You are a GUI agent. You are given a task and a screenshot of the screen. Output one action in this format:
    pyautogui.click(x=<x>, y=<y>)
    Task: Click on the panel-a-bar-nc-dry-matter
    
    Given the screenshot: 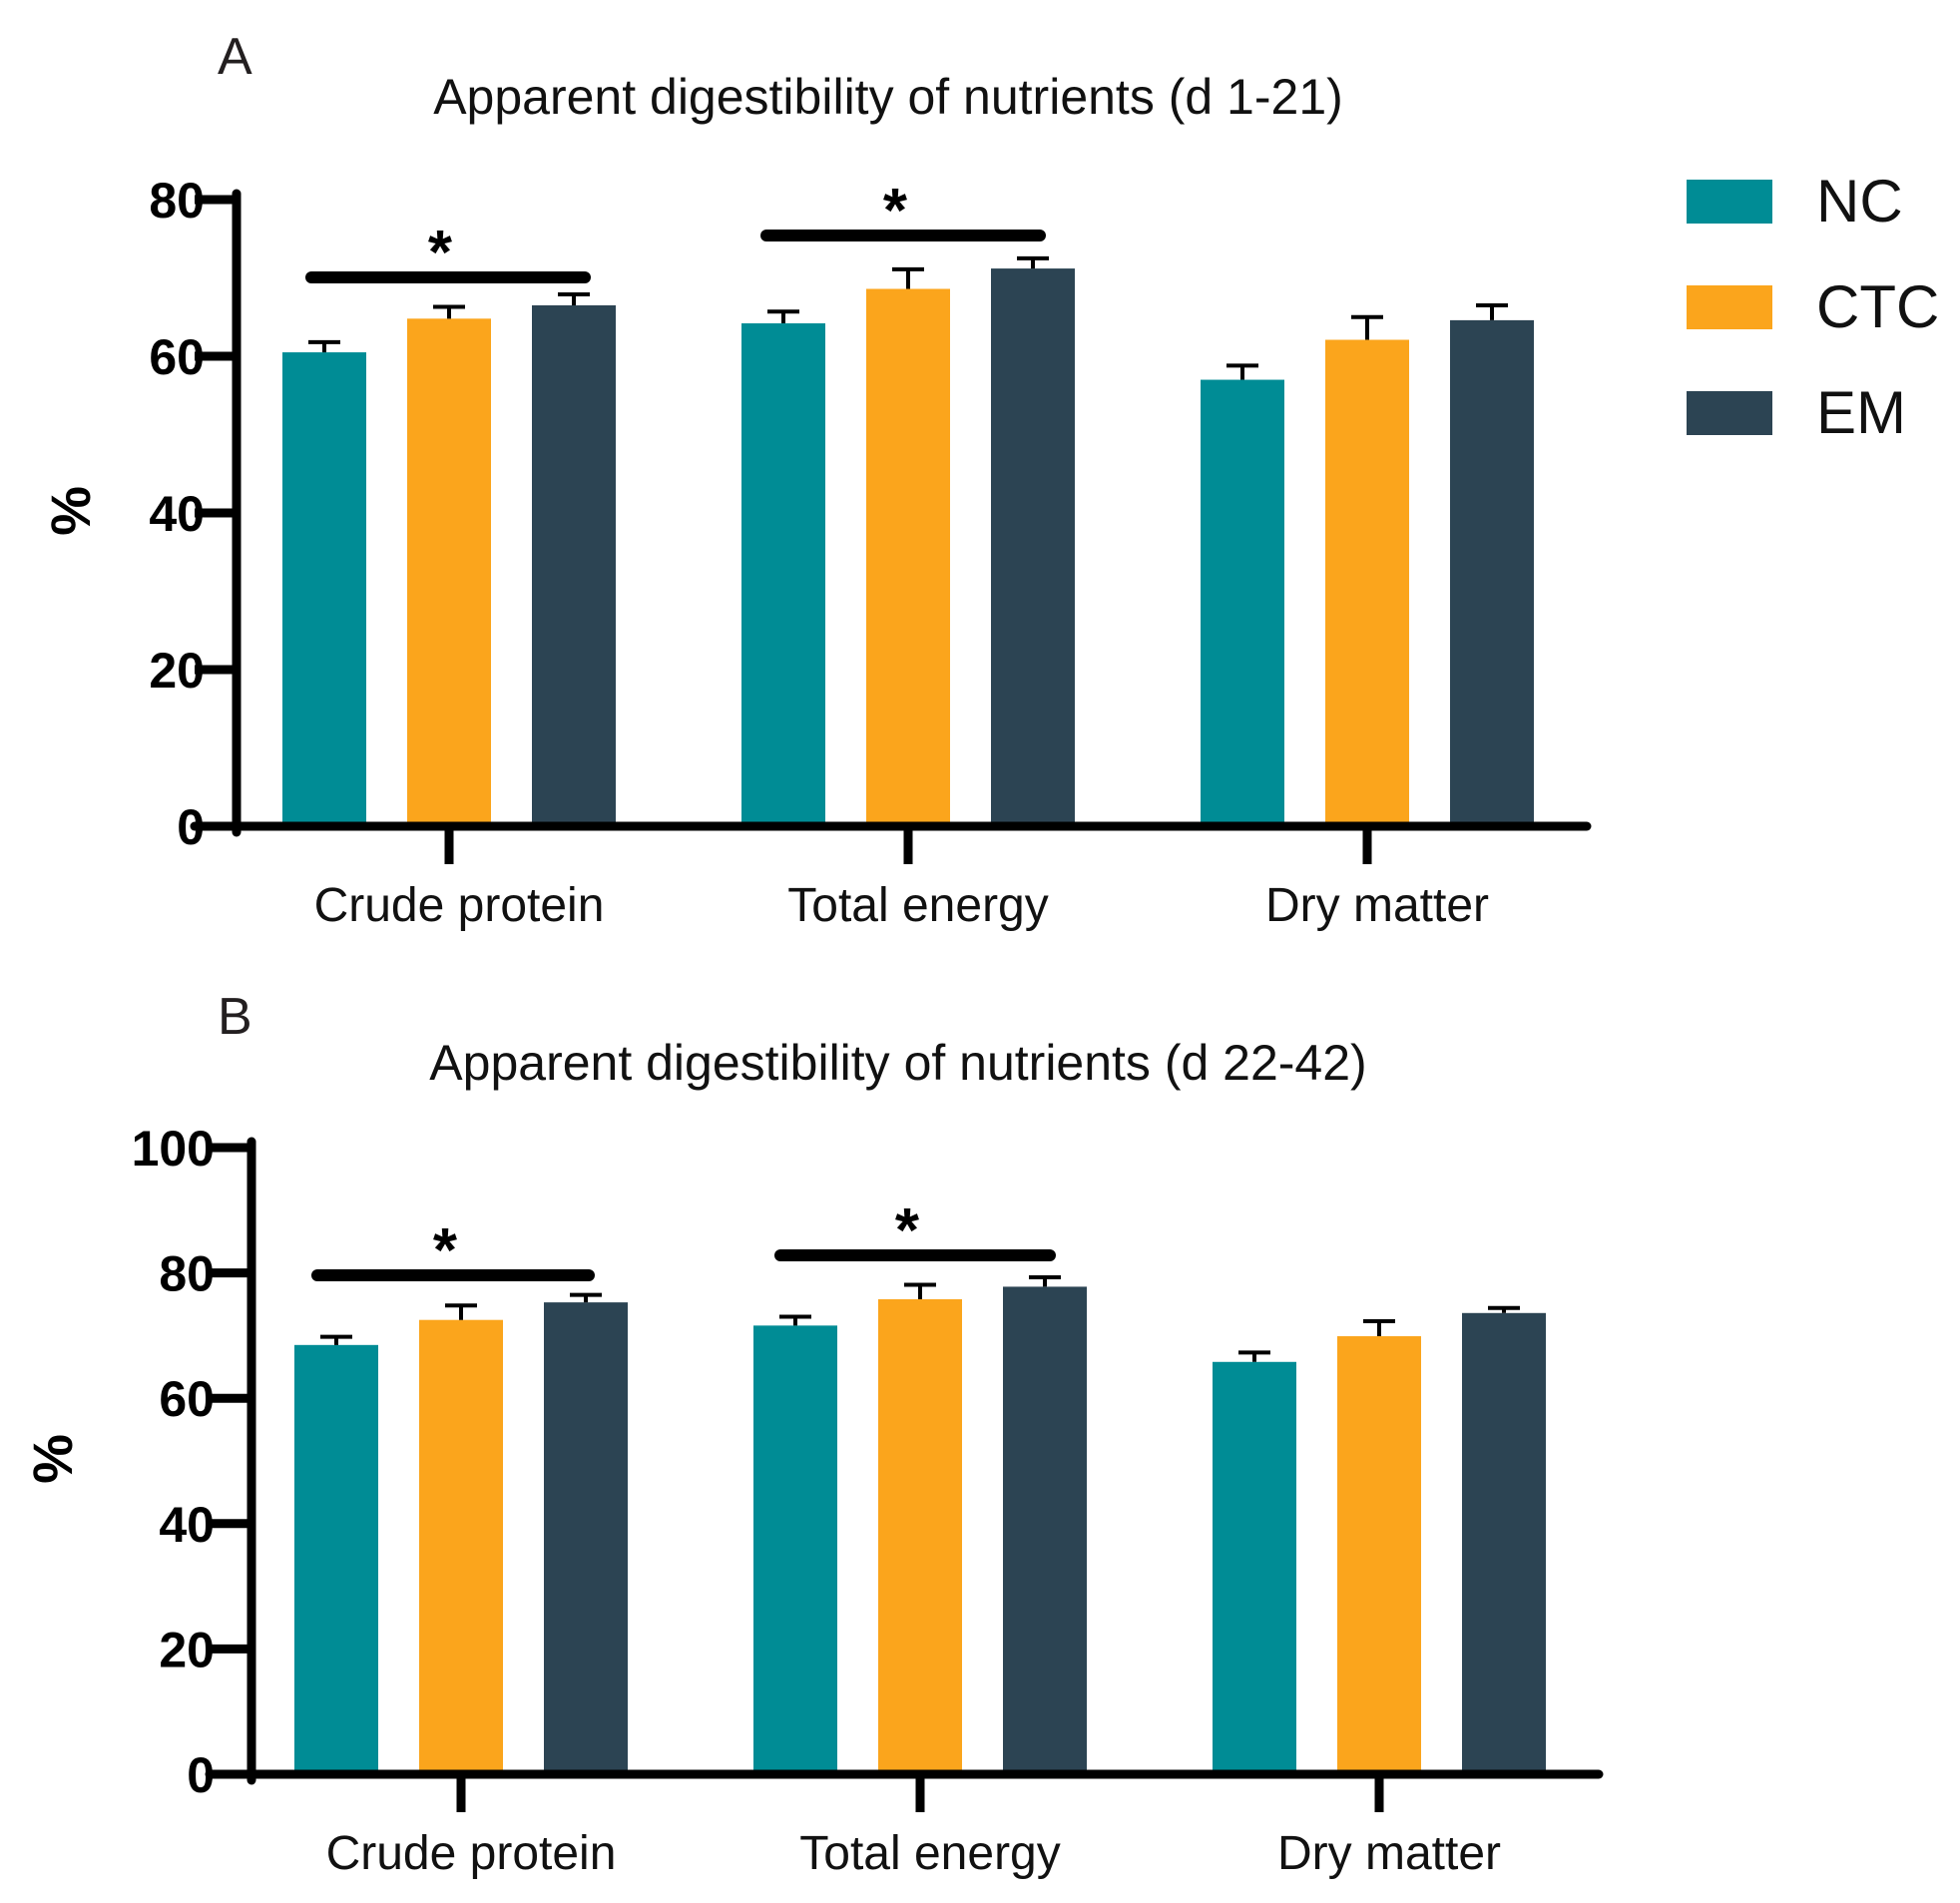 What is the action you would take?
    pyautogui.click(x=1242, y=602)
    